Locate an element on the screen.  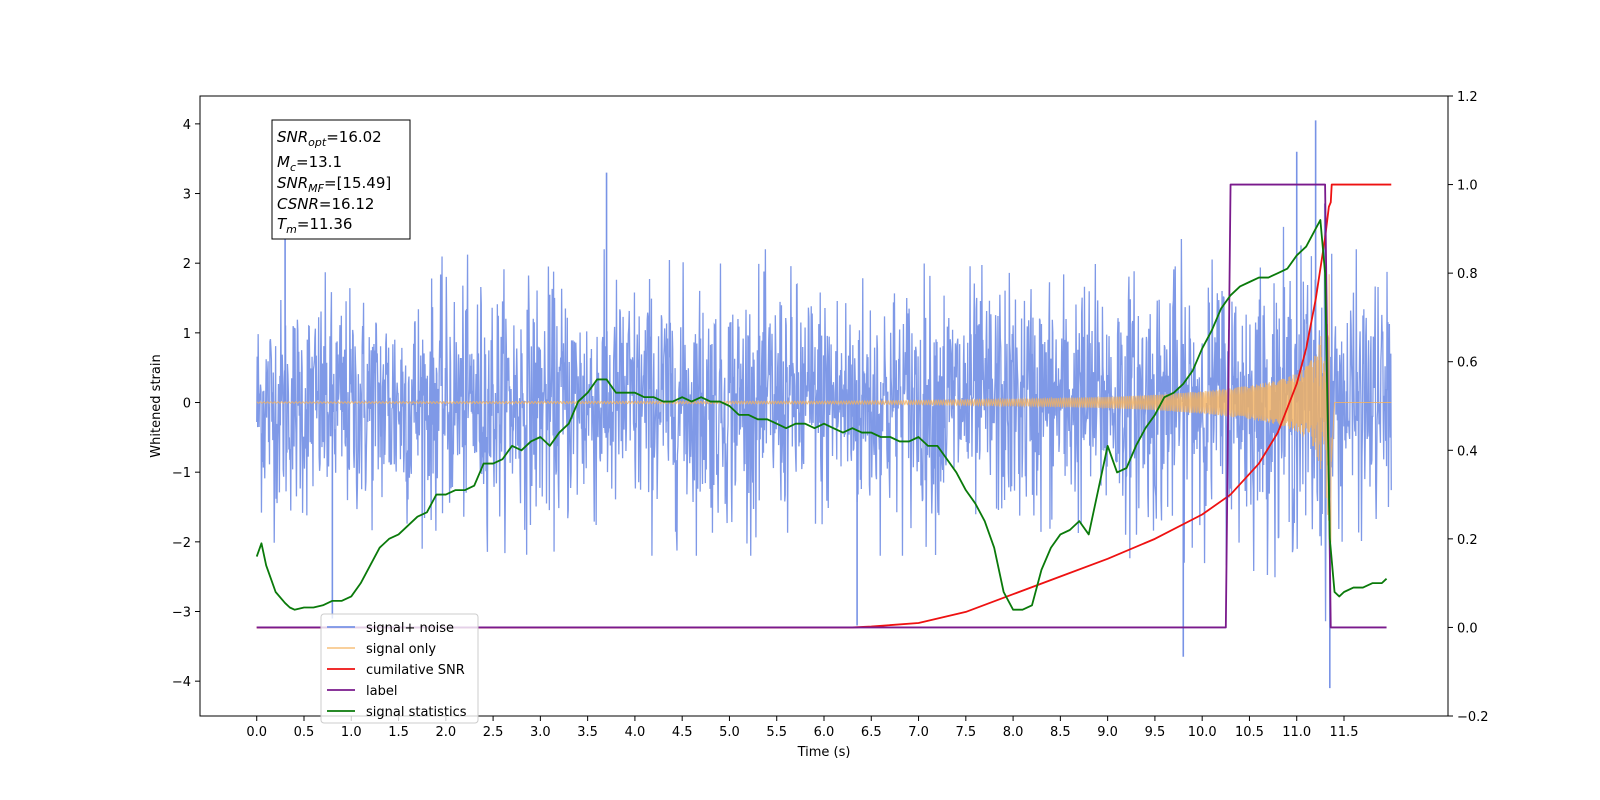
info-csnr: CSNR=16.12 is located at coordinates (325, 204).